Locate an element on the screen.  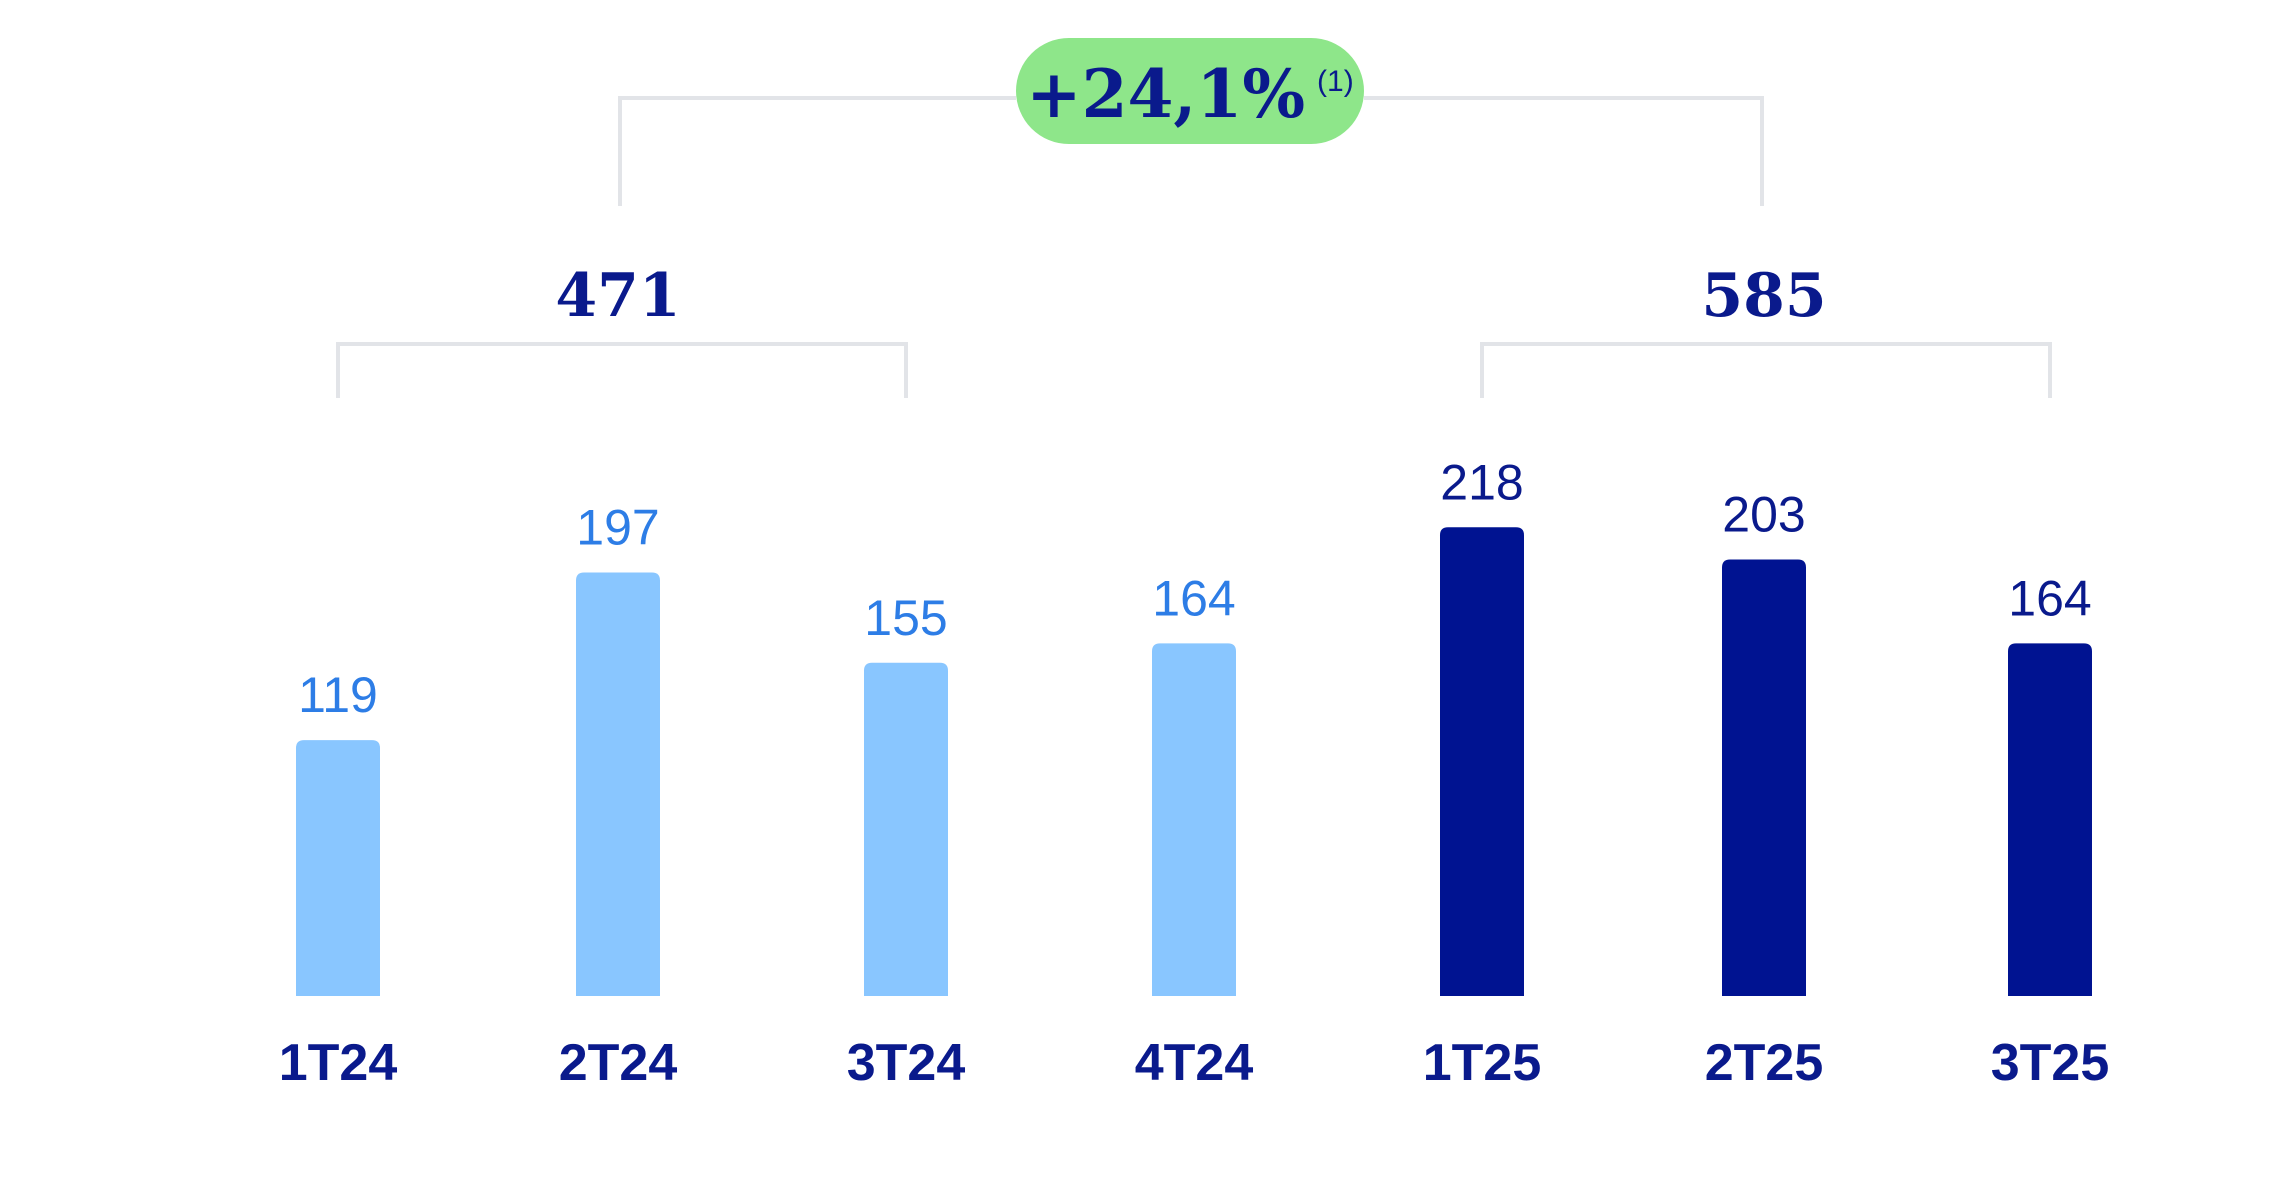
comparison-bracket-left is located at coordinates (817, 151).